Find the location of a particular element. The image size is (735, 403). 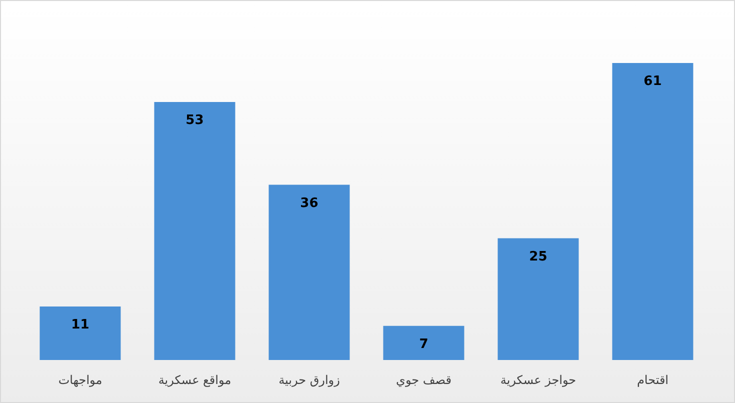

data-label: 36 is located at coordinates (309, 203).